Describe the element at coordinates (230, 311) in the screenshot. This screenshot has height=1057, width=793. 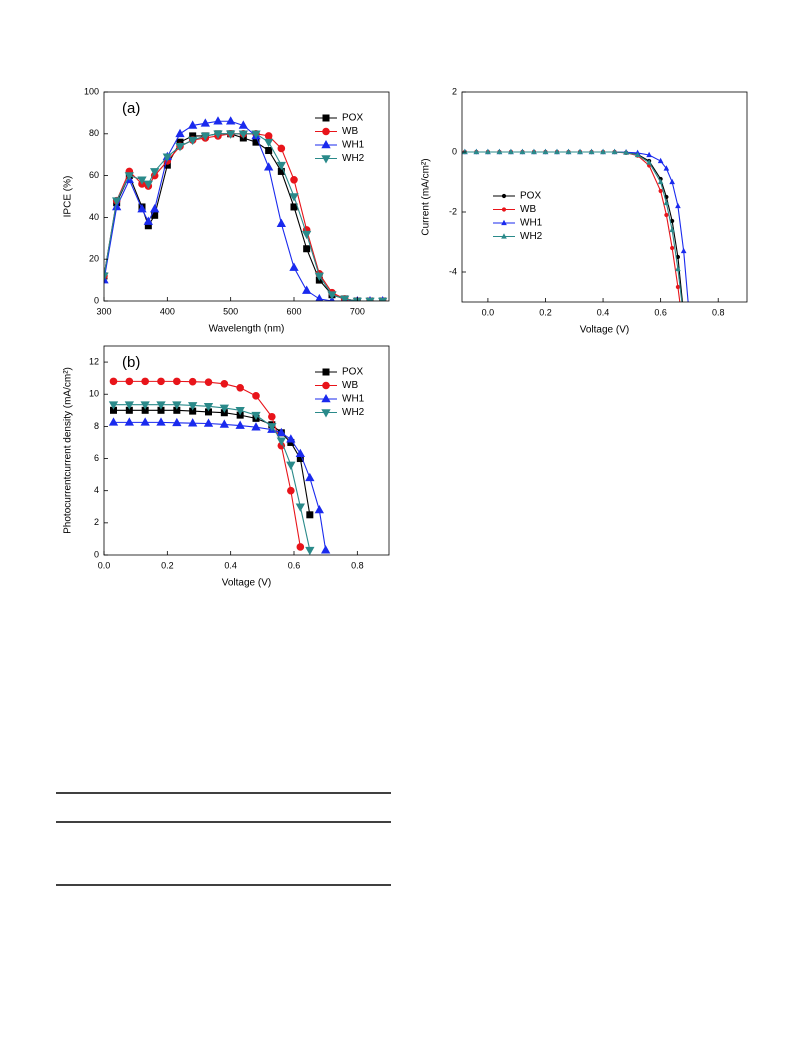
I see `x-tick-label: 500` at that location.